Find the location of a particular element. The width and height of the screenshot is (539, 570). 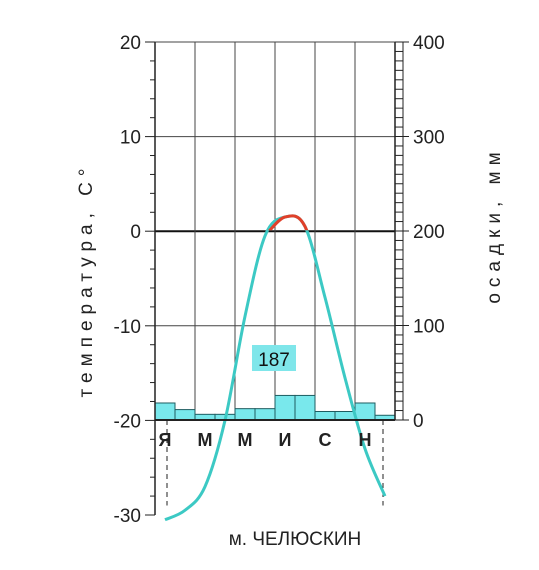

precipitation-tick-label: 200 is located at coordinates (429, 232).